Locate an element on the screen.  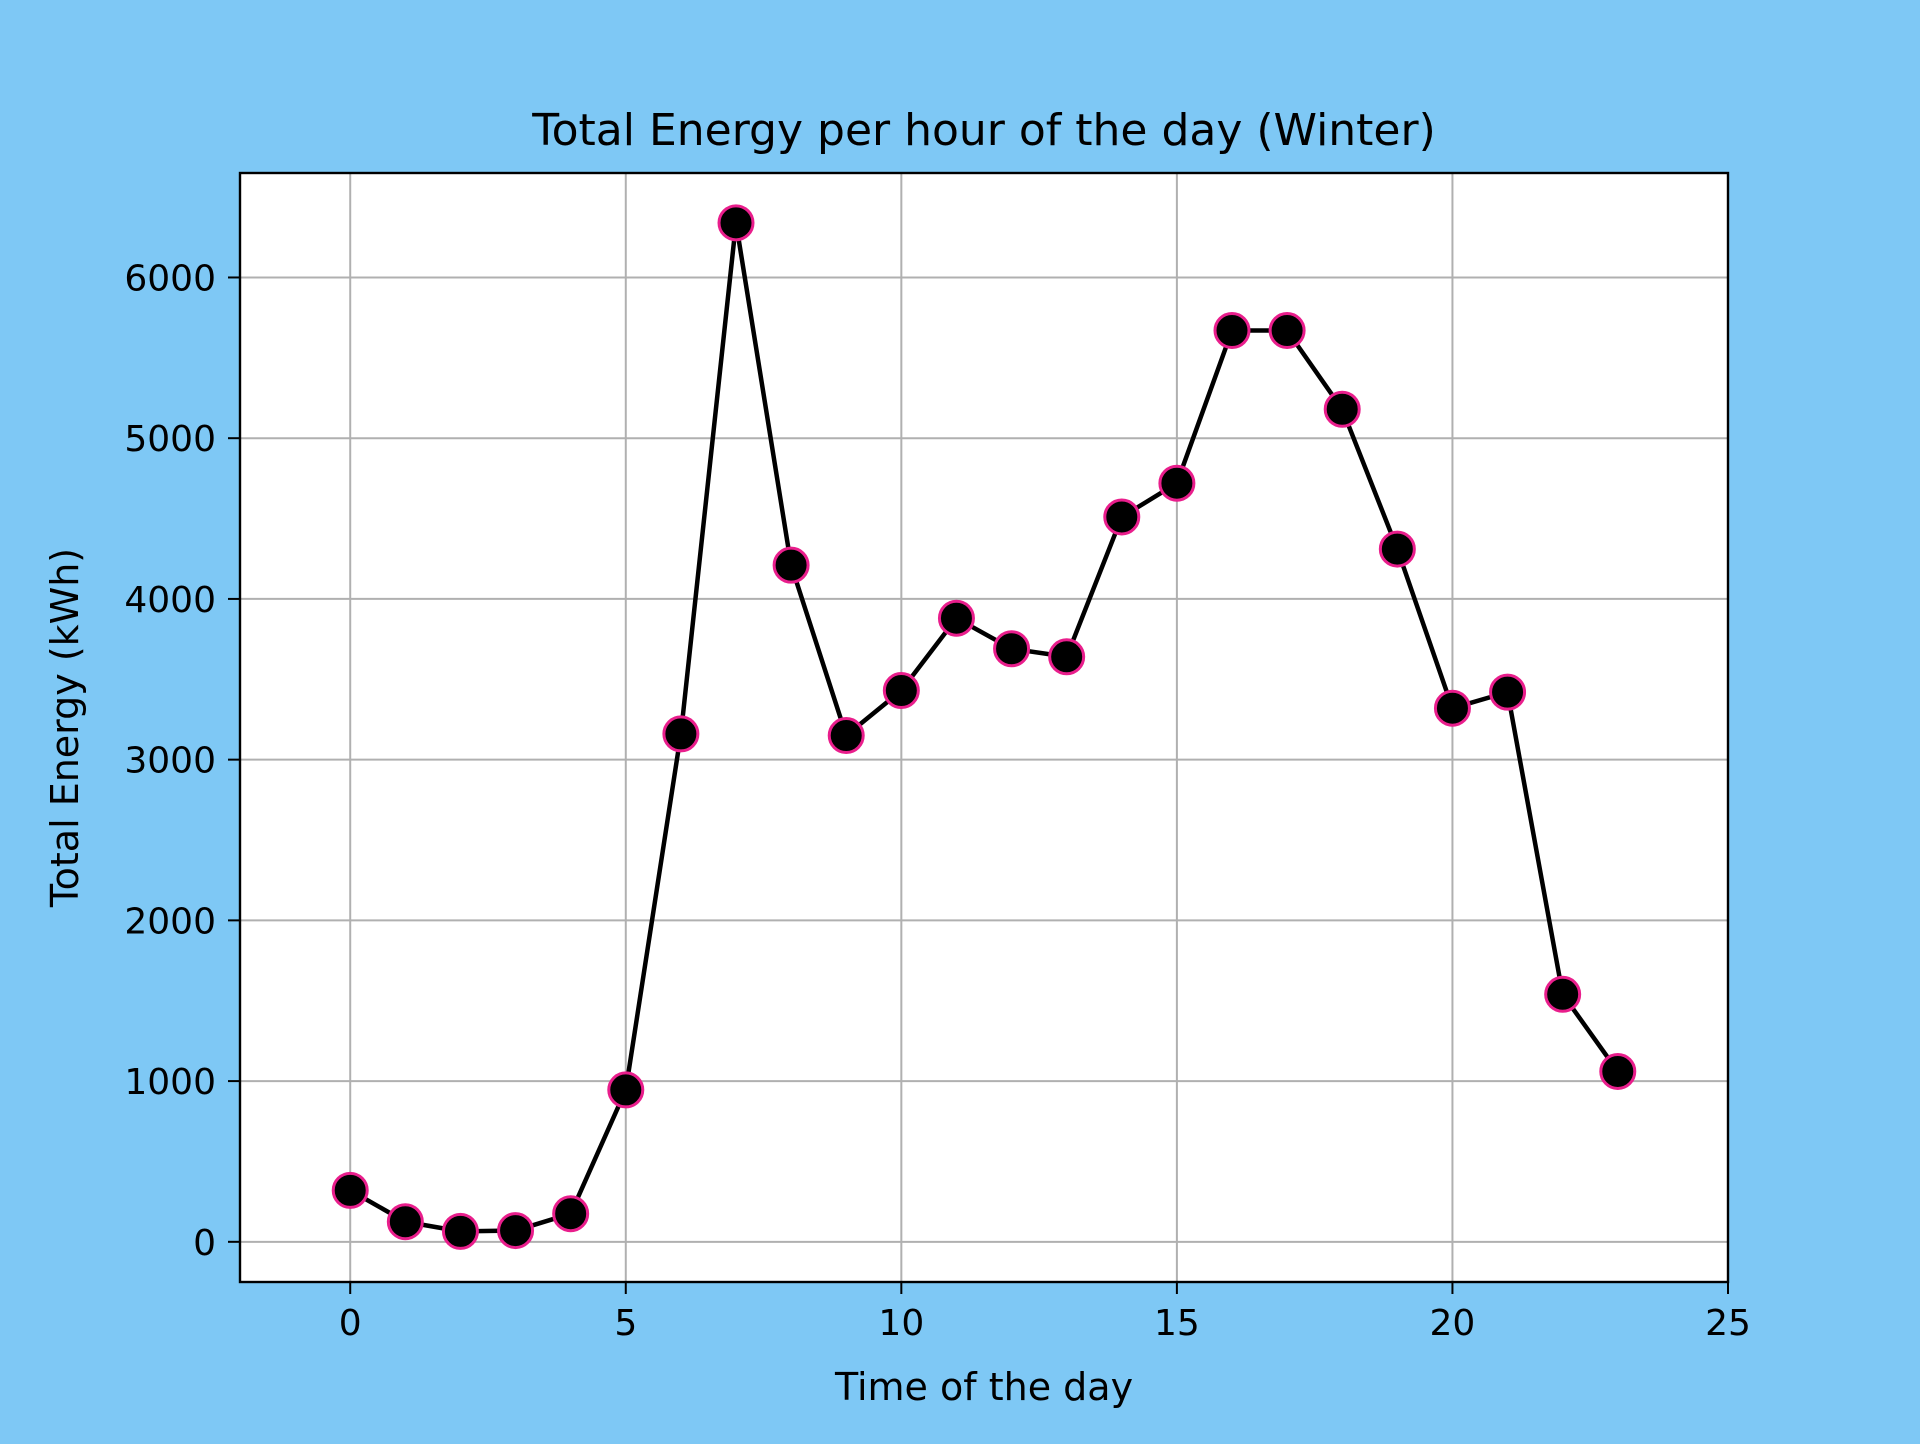
x-tick-label: 20 is located at coordinates (1453, 1323).